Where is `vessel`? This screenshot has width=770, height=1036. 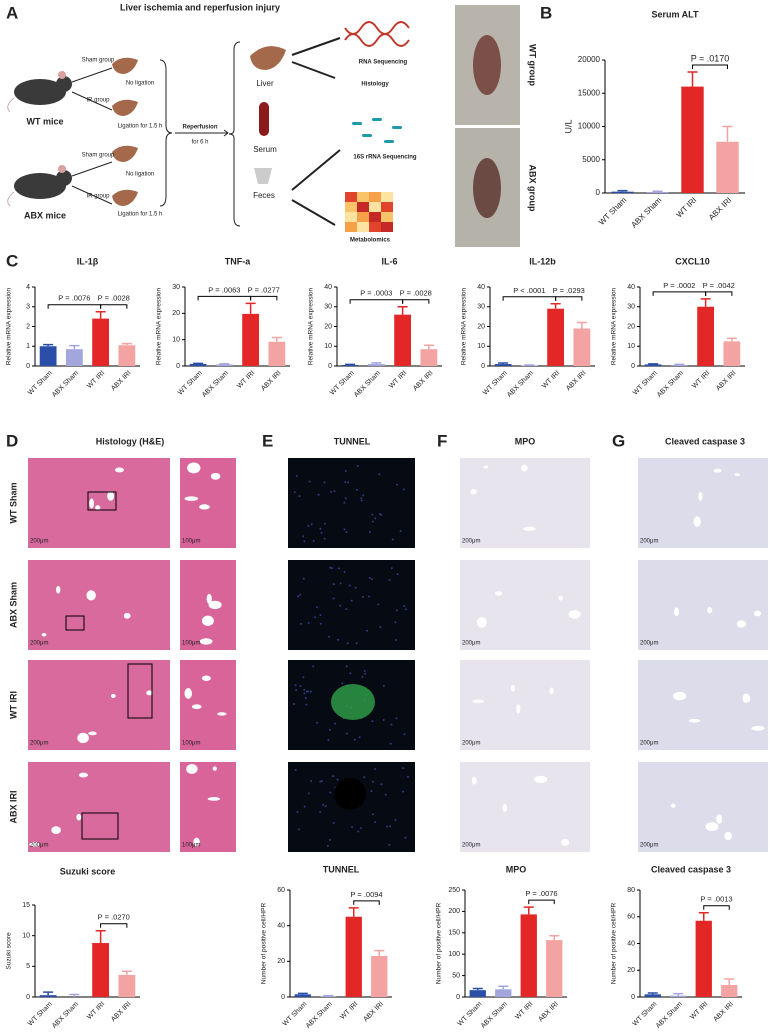
vessel is located at coordinates (350, 794).